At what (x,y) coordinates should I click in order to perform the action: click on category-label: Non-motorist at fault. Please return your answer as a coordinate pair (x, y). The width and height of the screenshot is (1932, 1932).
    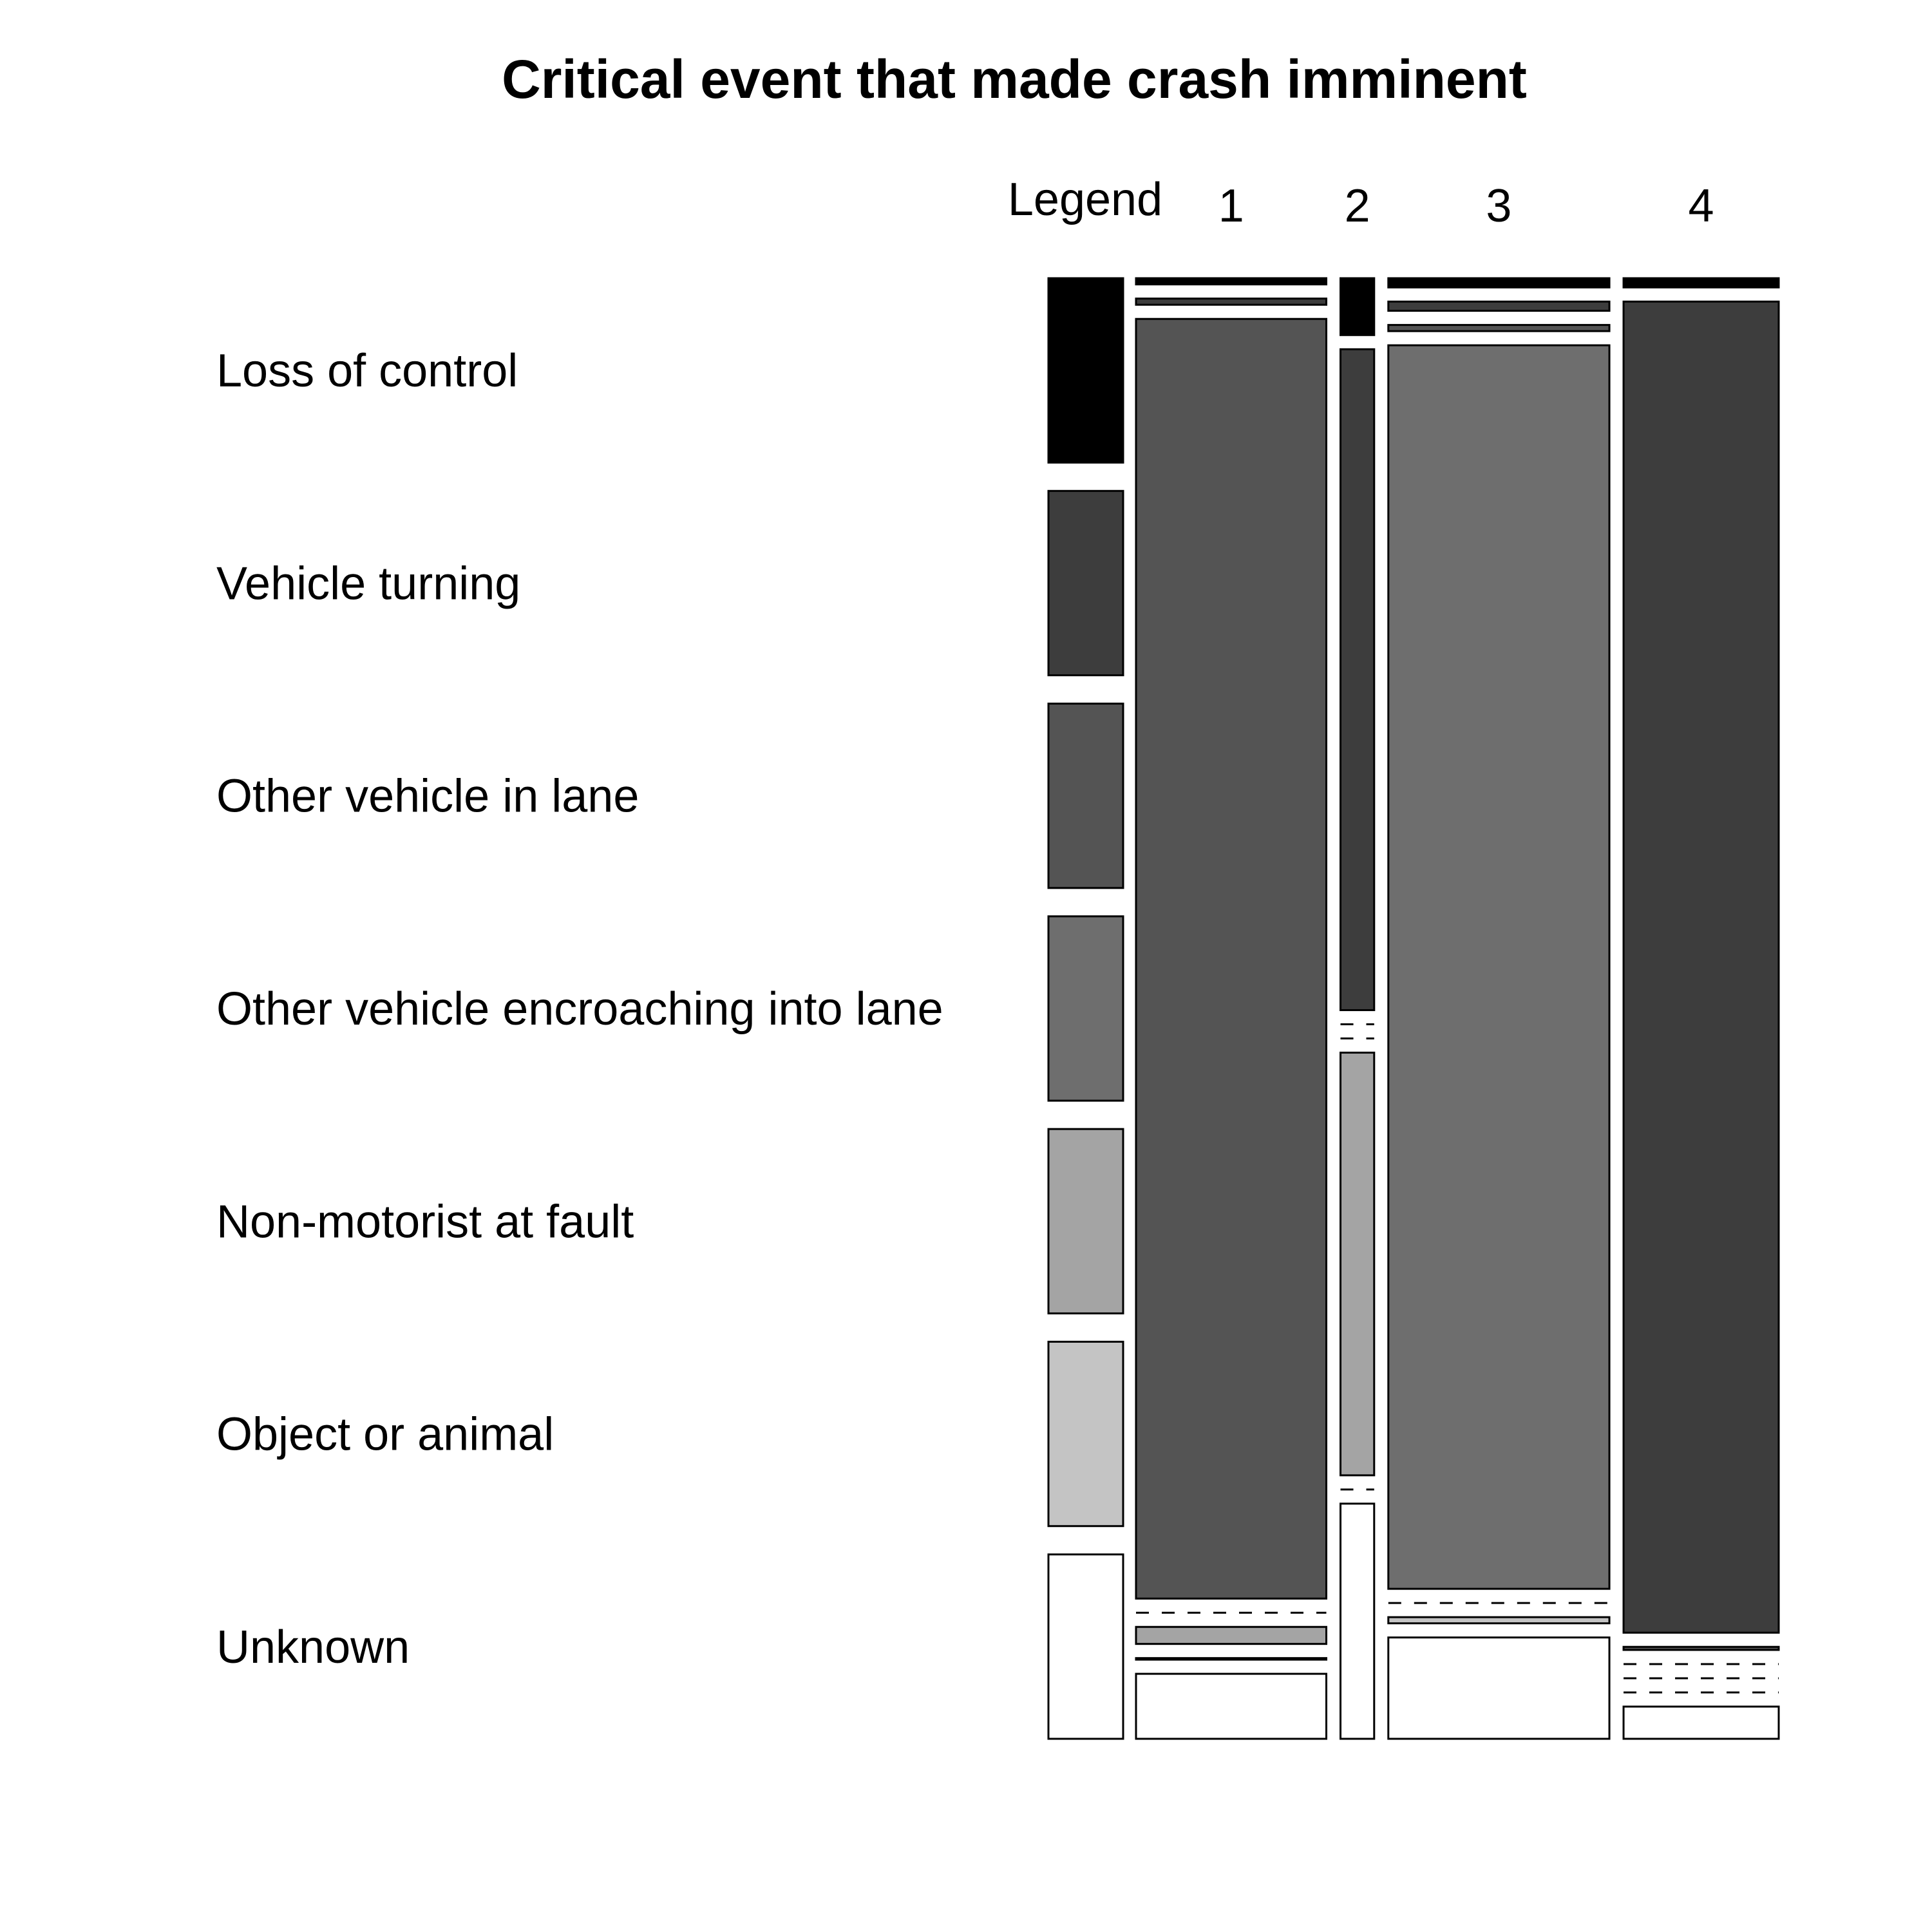
    Looking at the image, I should click on (425, 1222).